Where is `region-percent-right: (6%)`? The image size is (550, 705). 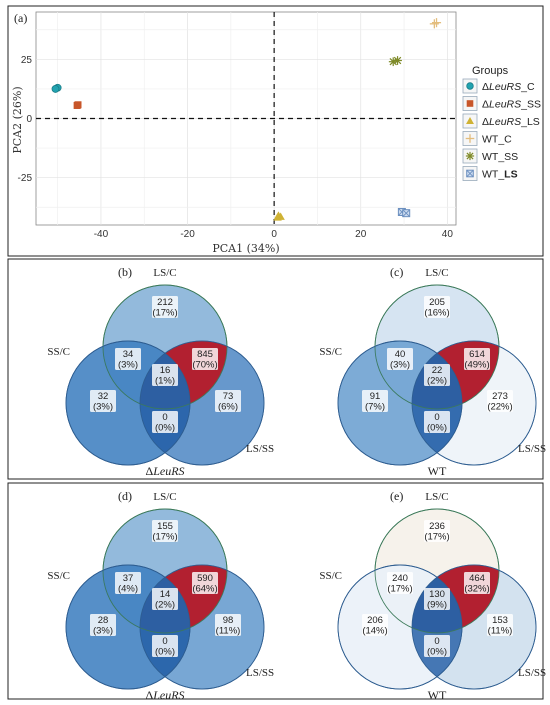
region-percent-right: (6%) is located at coordinates (228, 407).